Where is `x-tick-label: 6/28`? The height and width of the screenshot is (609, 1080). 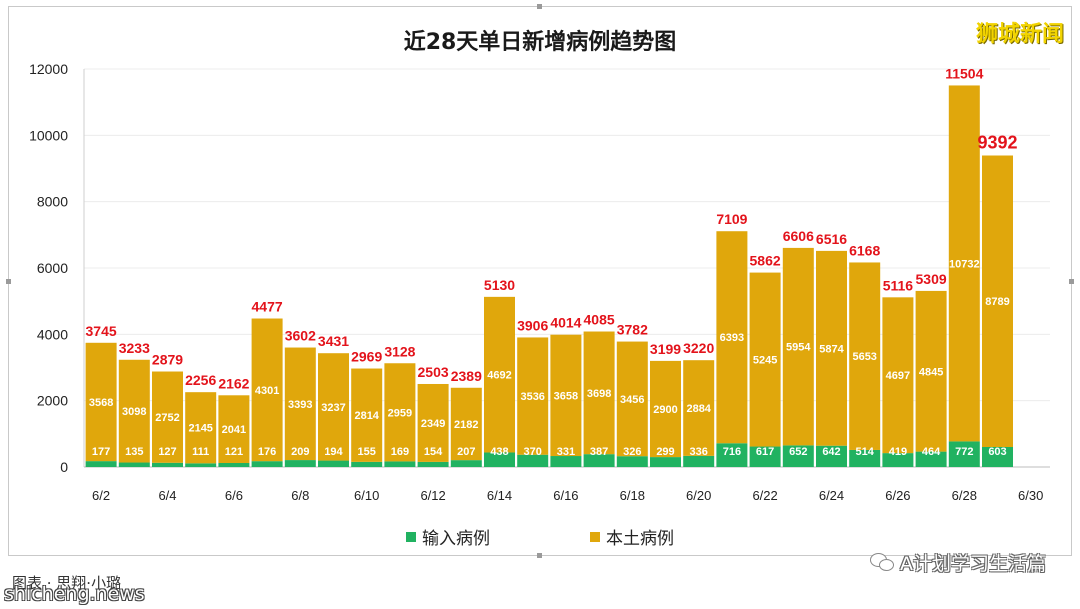
x-tick-label: 6/28 is located at coordinates (964, 495).